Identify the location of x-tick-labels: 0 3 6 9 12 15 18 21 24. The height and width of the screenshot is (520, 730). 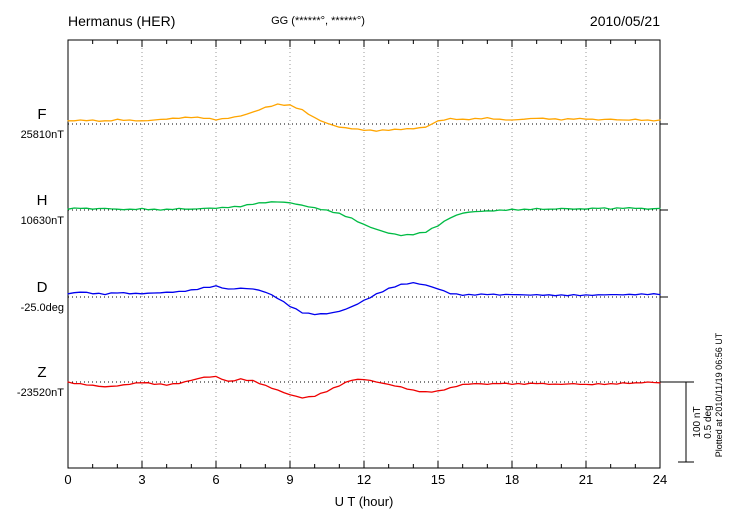
(365, 479).